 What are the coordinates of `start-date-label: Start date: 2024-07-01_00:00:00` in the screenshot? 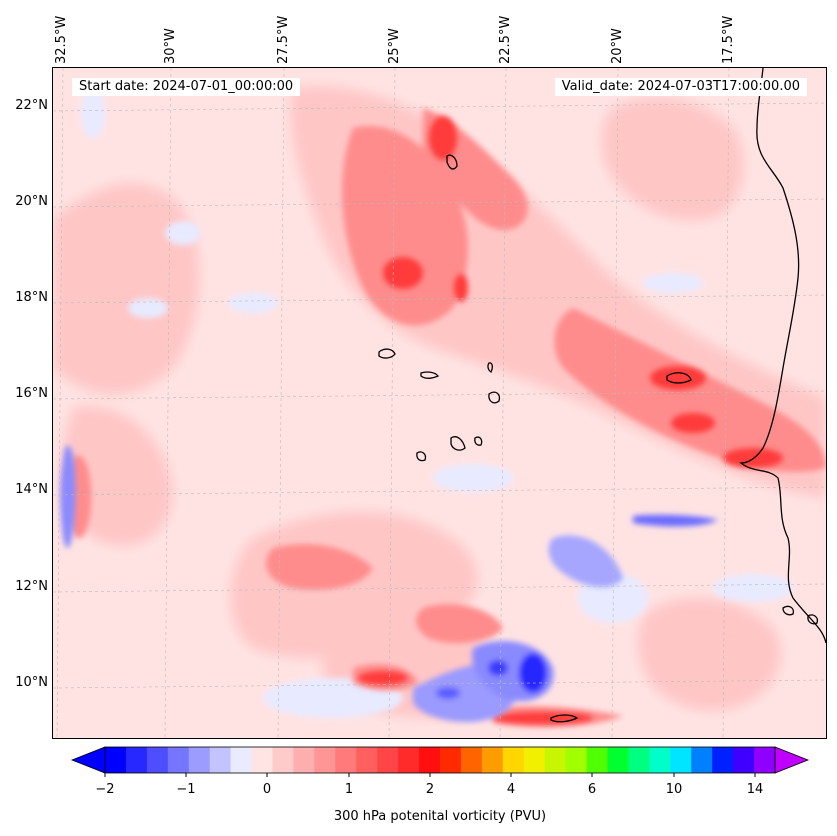 It's located at (186, 87).